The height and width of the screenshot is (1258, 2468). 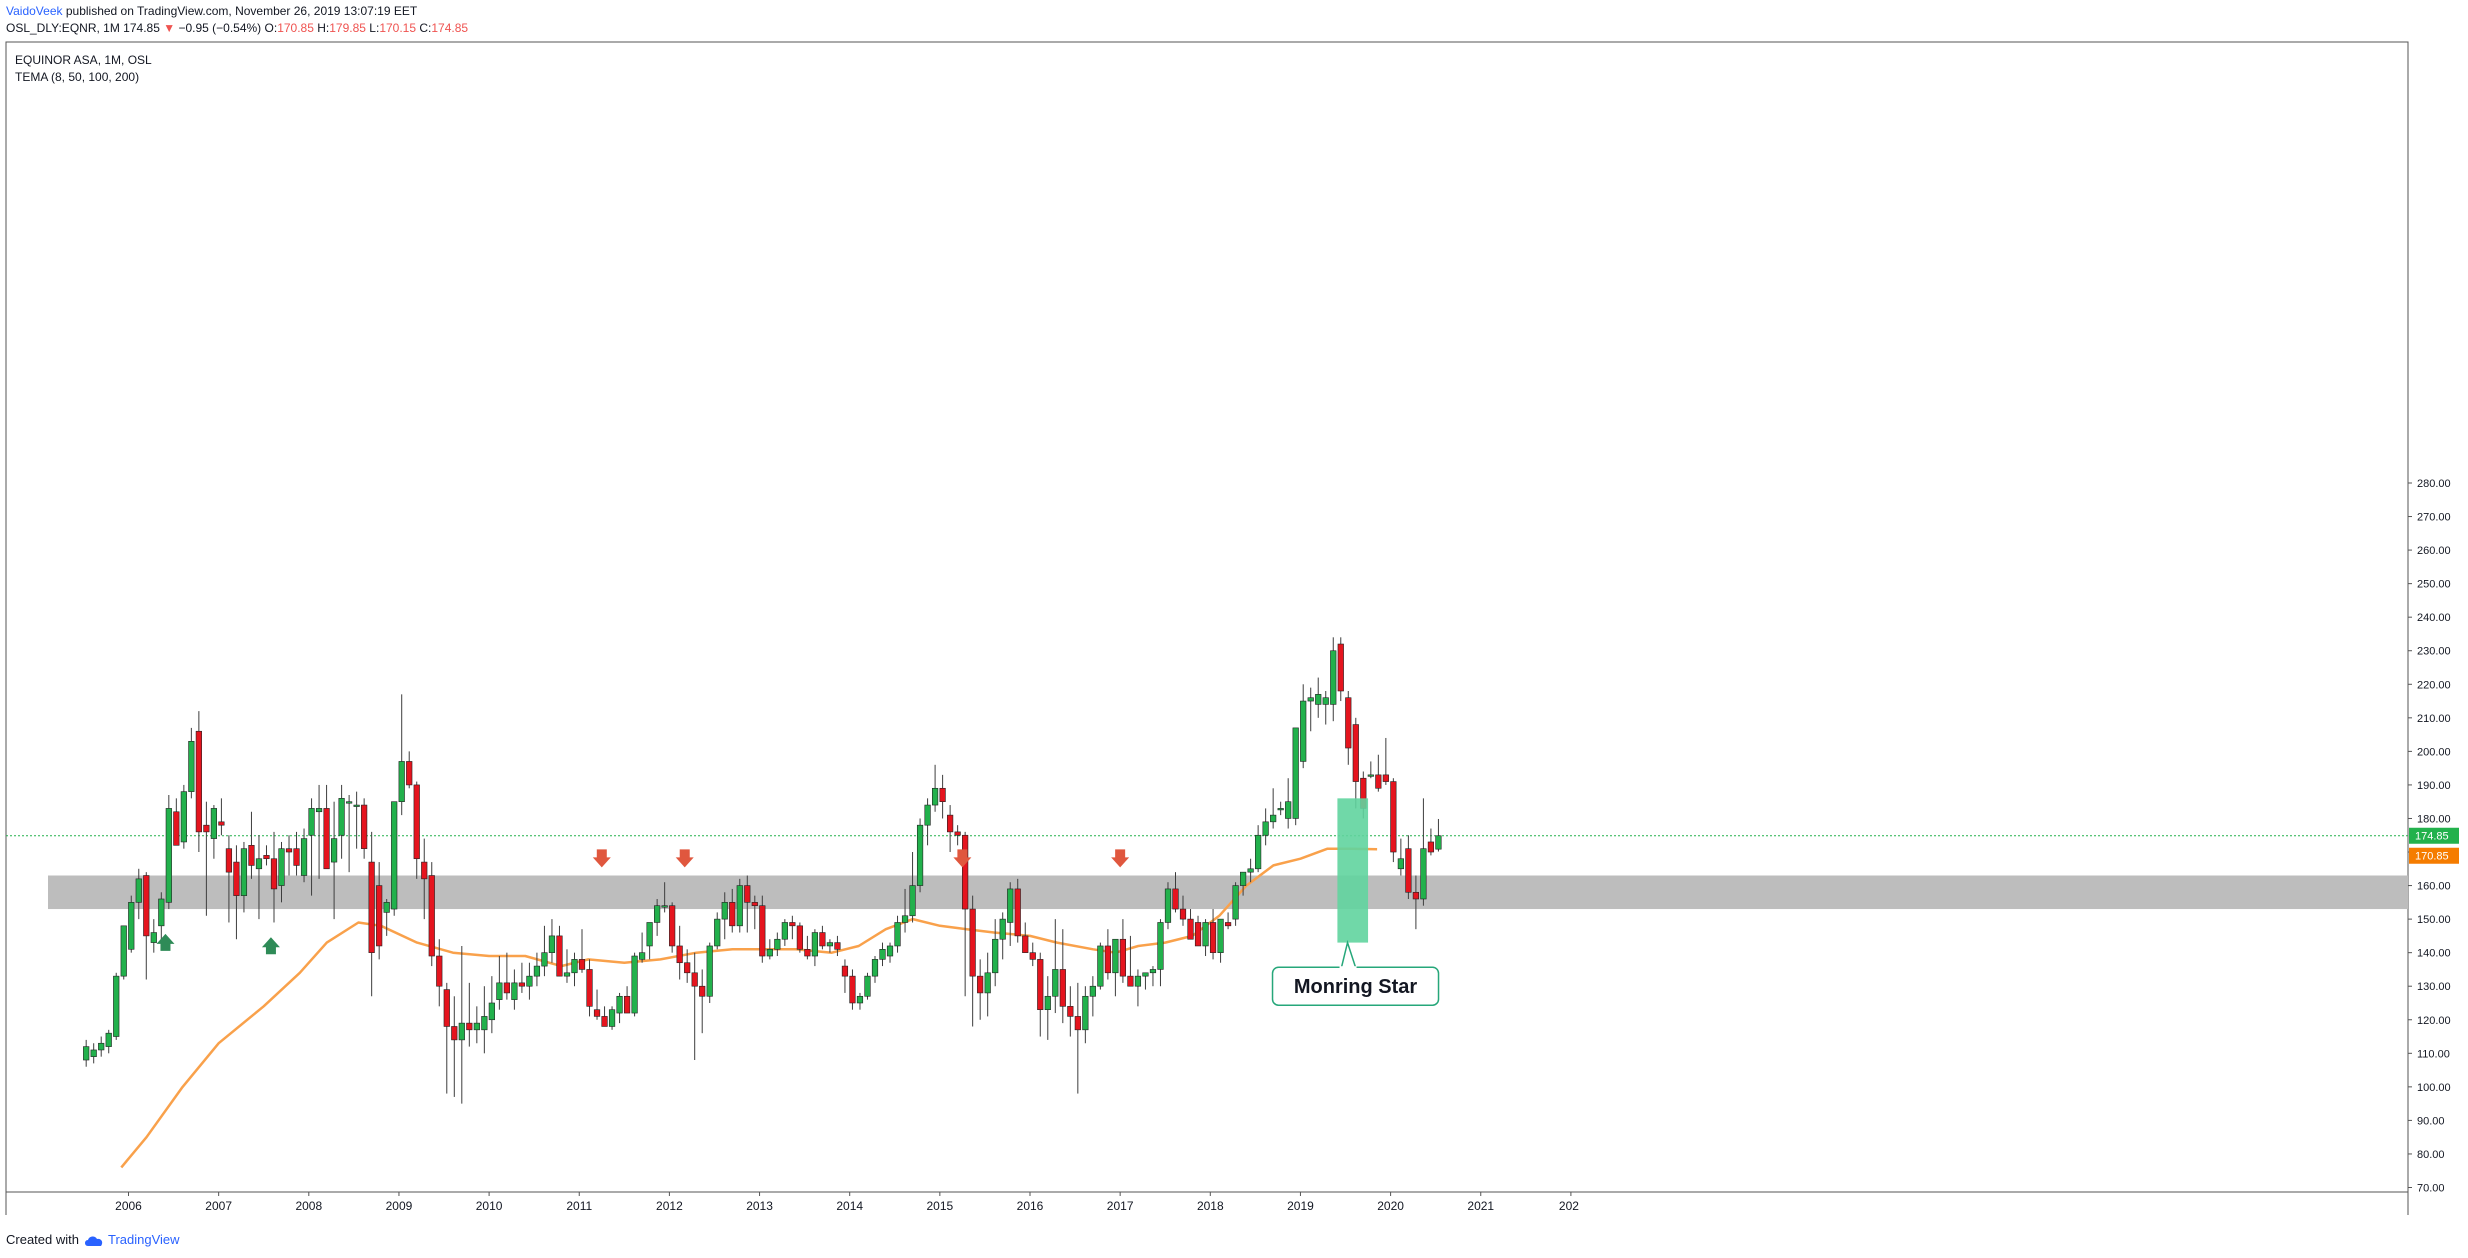 I want to click on x-tick-label: 2009, so click(x=399, y=1206).